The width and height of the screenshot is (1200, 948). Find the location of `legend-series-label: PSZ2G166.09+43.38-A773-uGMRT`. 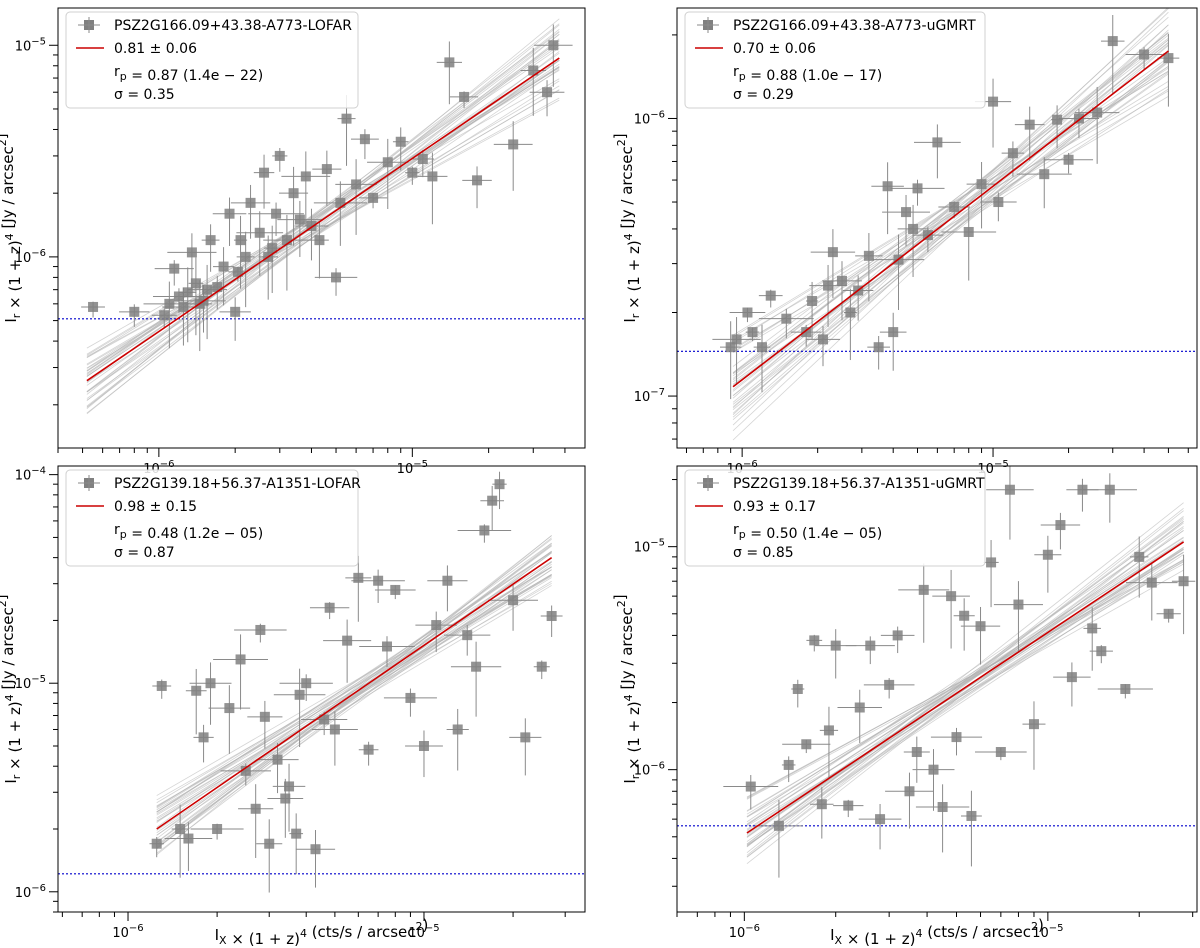

legend-series-label: PSZ2G166.09+43.38-A773-uGMRT is located at coordinates (854, 26).